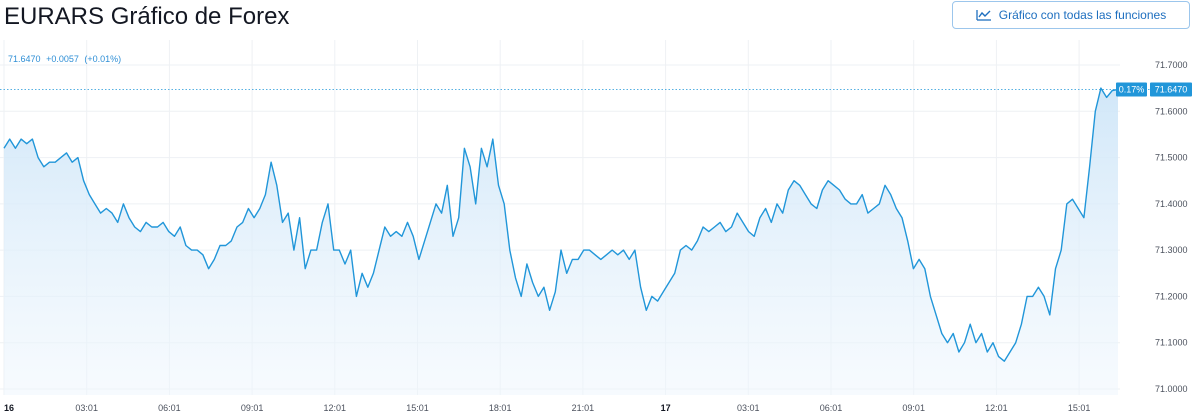 The height and width of the screenshot is (419, 1200). I want to click on x-tick-label: 18:01, so click(500, 408).